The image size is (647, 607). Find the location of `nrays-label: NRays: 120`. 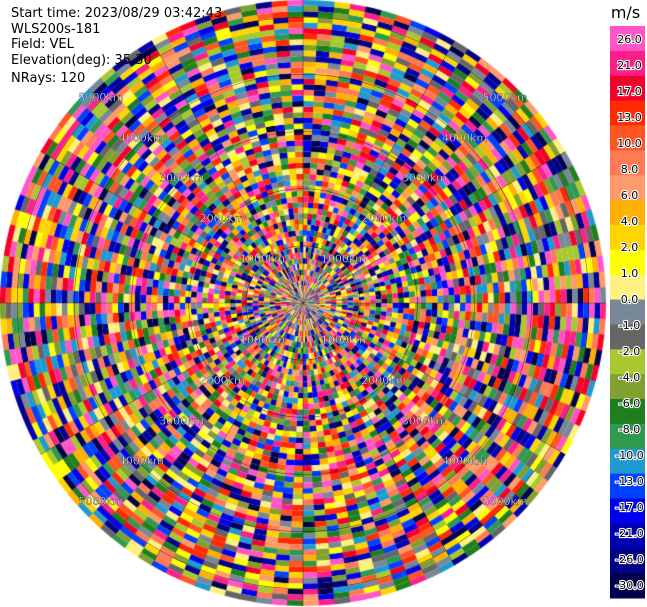

nrays-label: NRays: 120 is located at coordinates (48, 78).